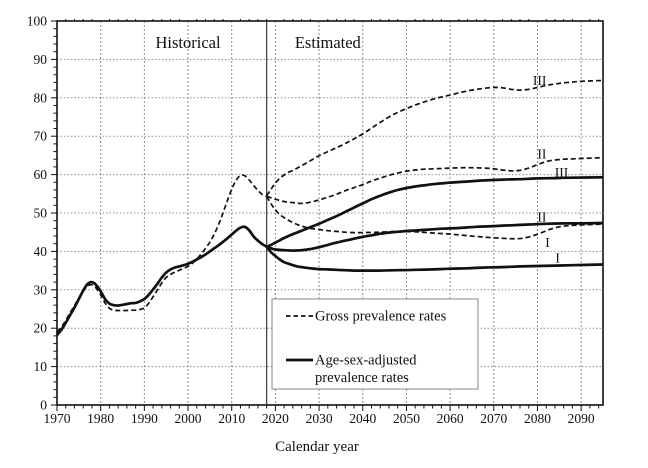 The height and width of the screenshot is (468, 648). I want to click on series-adjusted-I, so click(434, 258).